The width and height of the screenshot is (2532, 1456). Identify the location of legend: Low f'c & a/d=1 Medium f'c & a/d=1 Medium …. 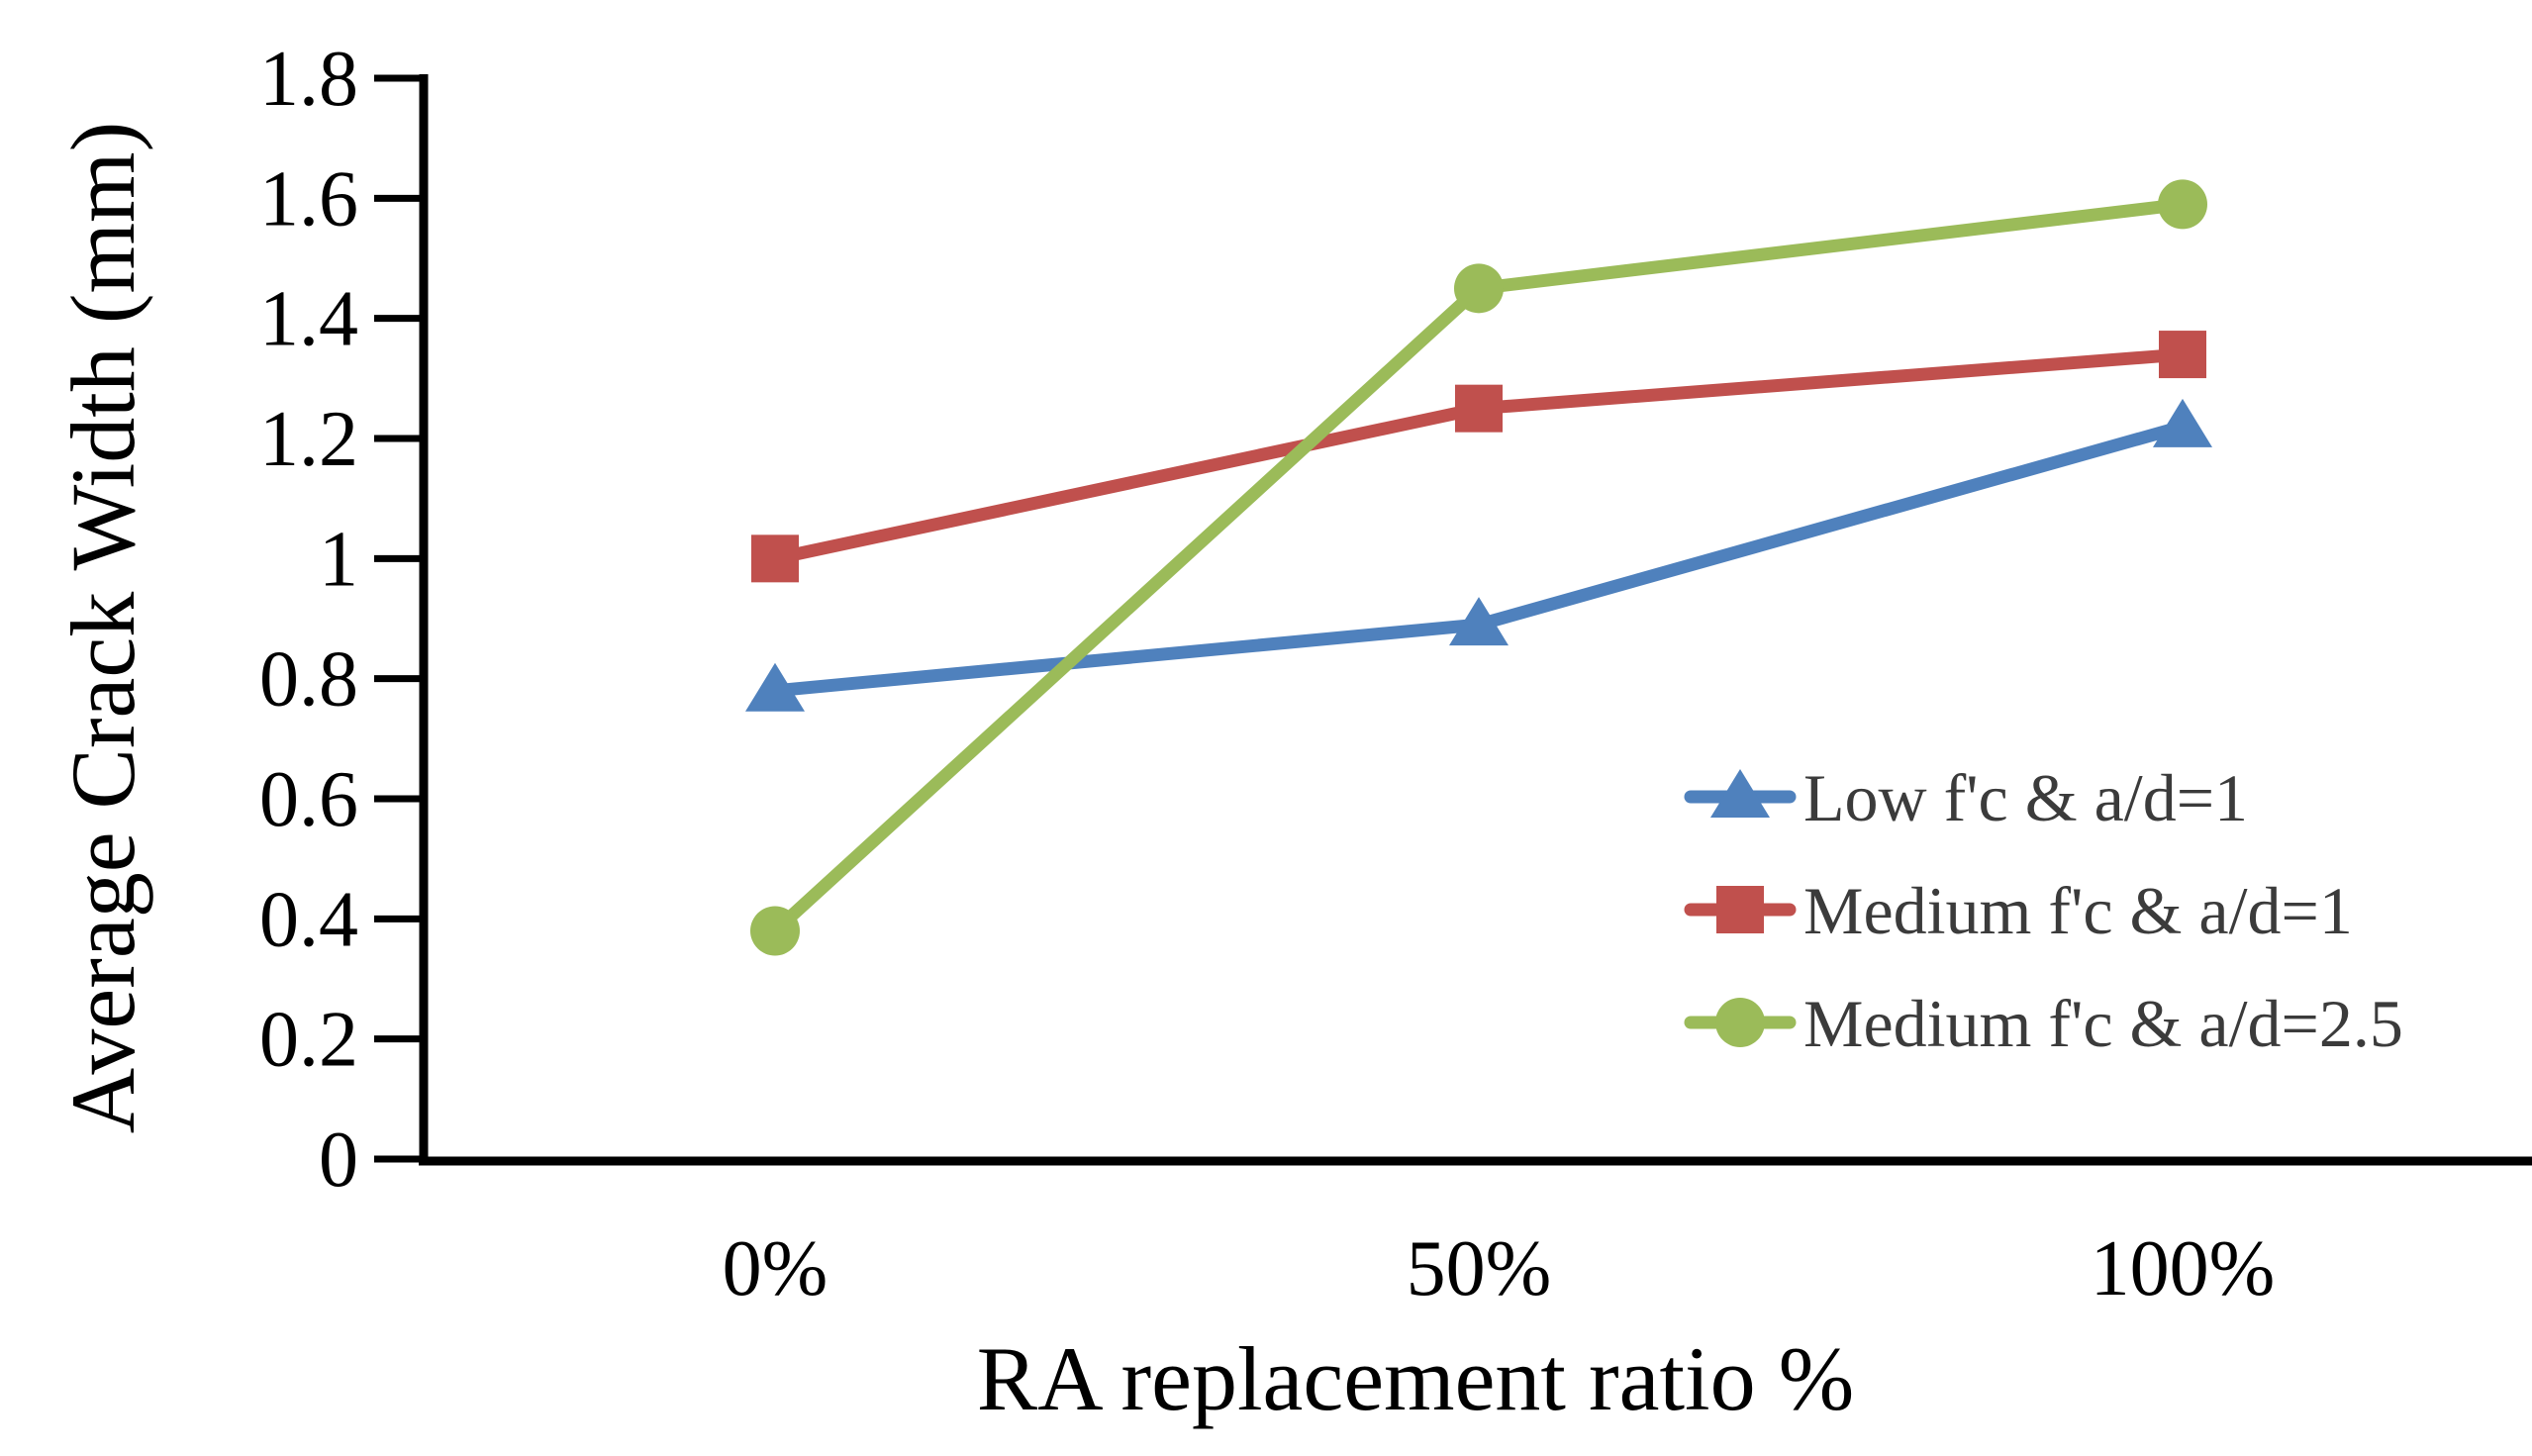
(2043, 910).